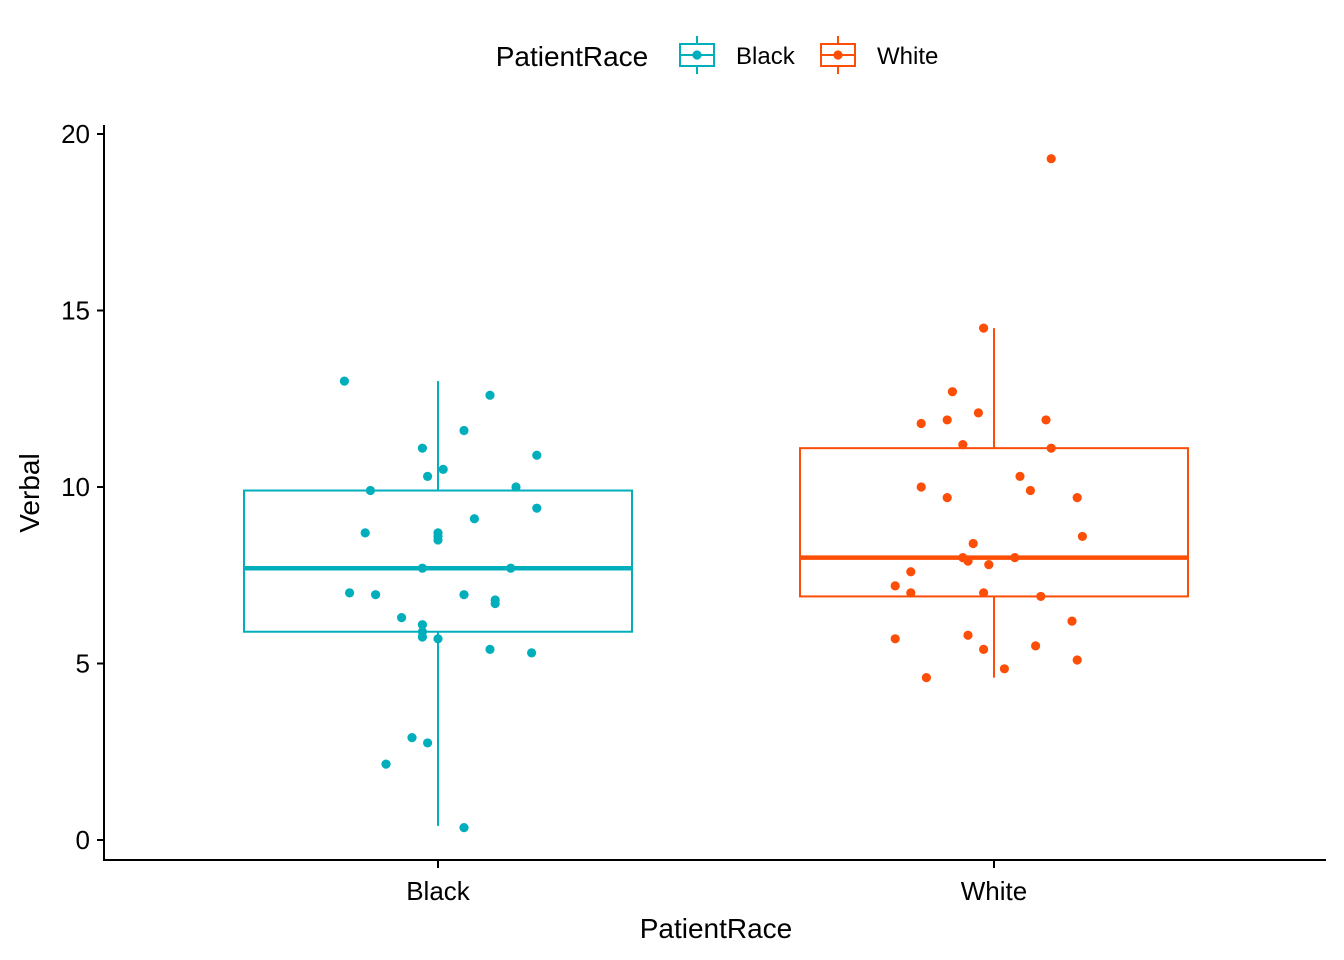 The width and height of the screenshot is (1344, 960). What do you see at coordinates (907, 56) in the screenshot?
I see `legend-label: White` at bounding box center [907, 56].